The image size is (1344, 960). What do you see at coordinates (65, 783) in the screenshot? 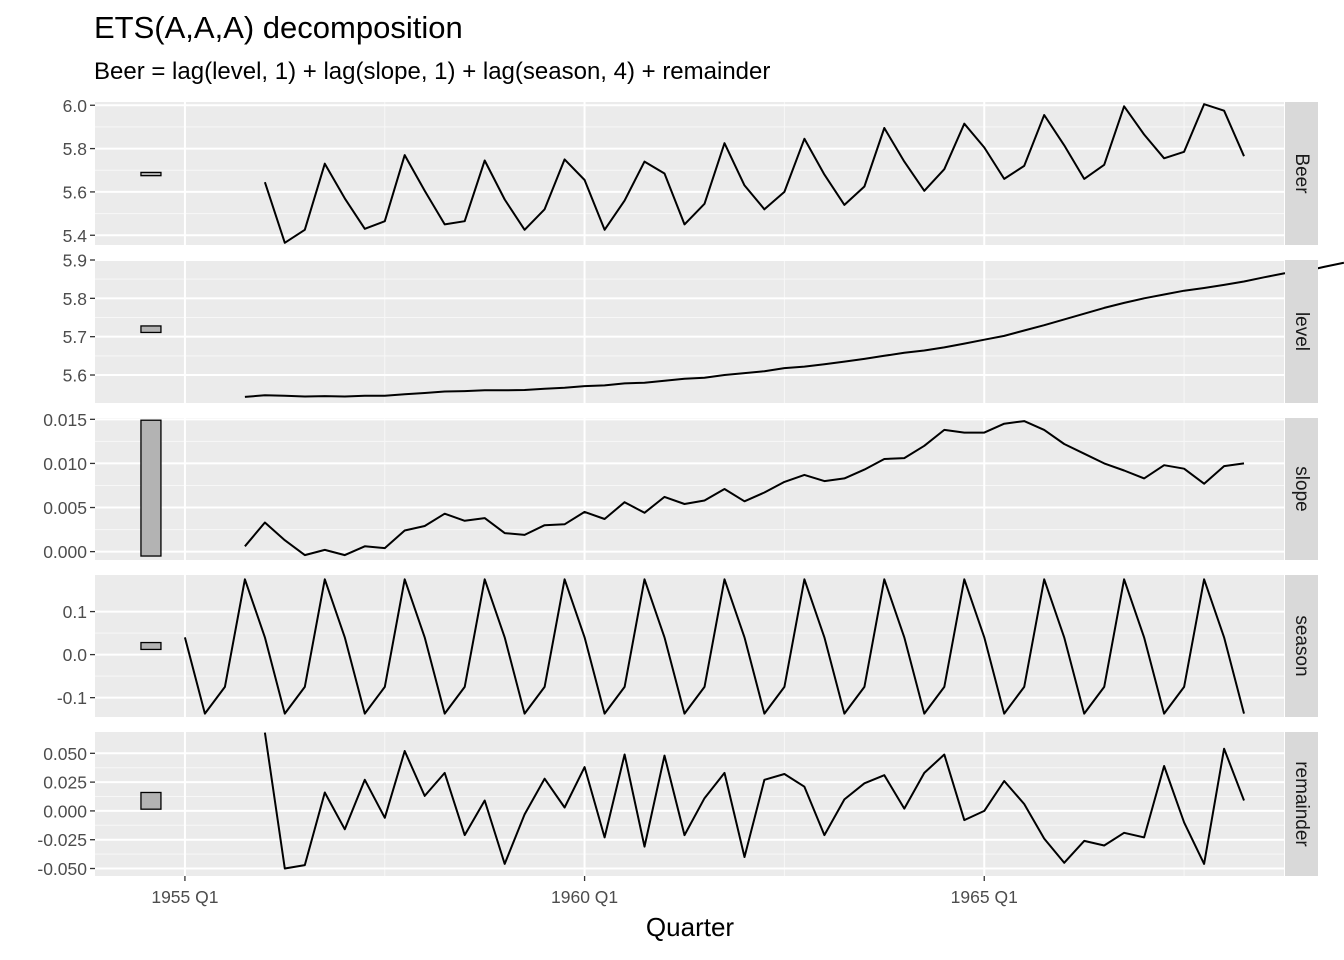
I see `y-tick-label-remainder: 0.025` at bounding box center [65, 783].